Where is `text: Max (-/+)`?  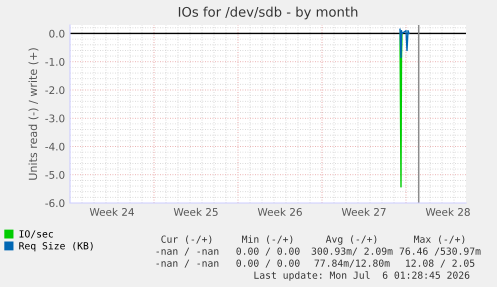 text: Max (-/+) is located at coordinates (439, 239).